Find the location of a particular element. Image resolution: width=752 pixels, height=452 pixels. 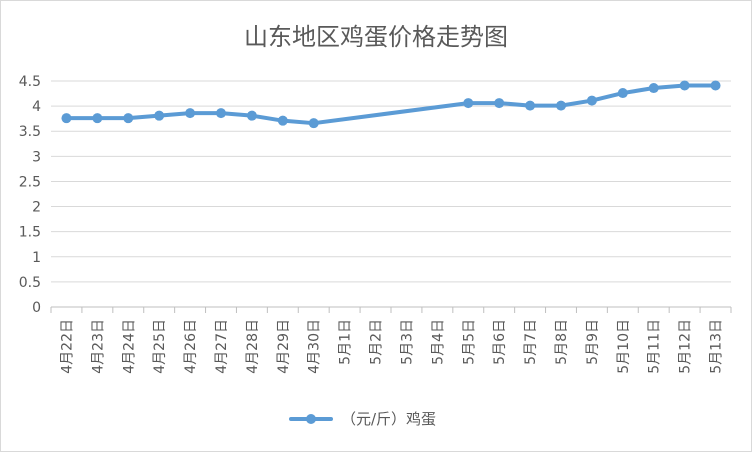

x-tick-label: 4月30日 is located at coordinates (315, 346).